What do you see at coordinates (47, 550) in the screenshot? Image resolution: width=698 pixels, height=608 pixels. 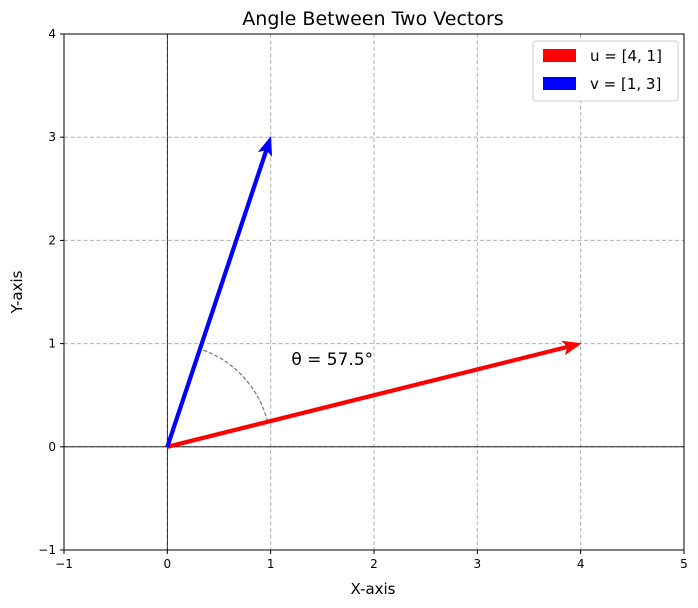 I see `y-tick-label: −1` at bounding box center [47, 550].